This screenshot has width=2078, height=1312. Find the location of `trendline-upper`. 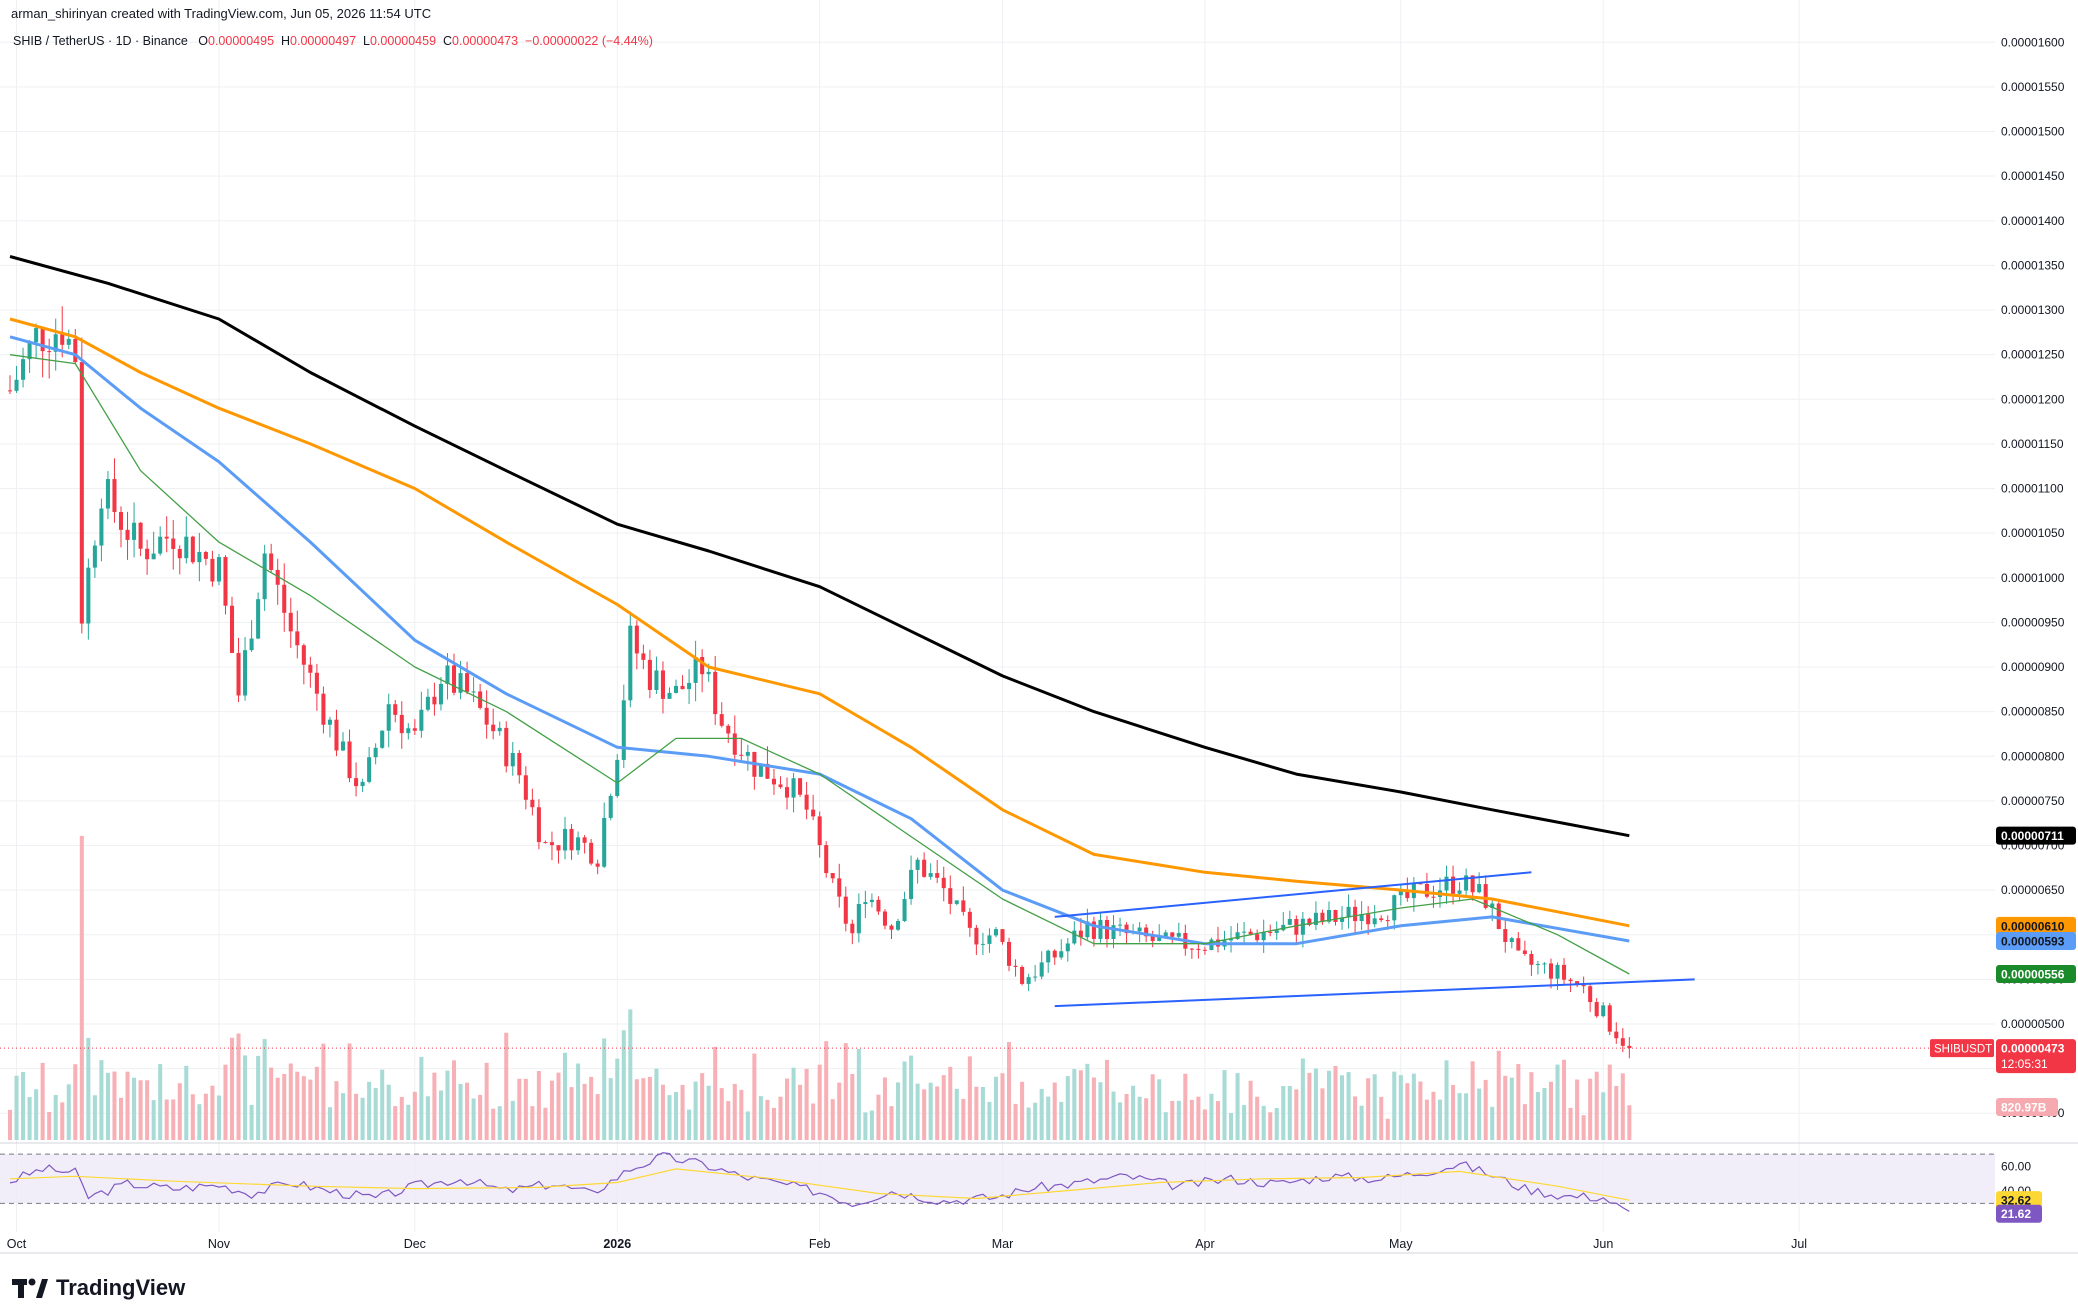

trendline-upper is located at coordinates (1293, 894).